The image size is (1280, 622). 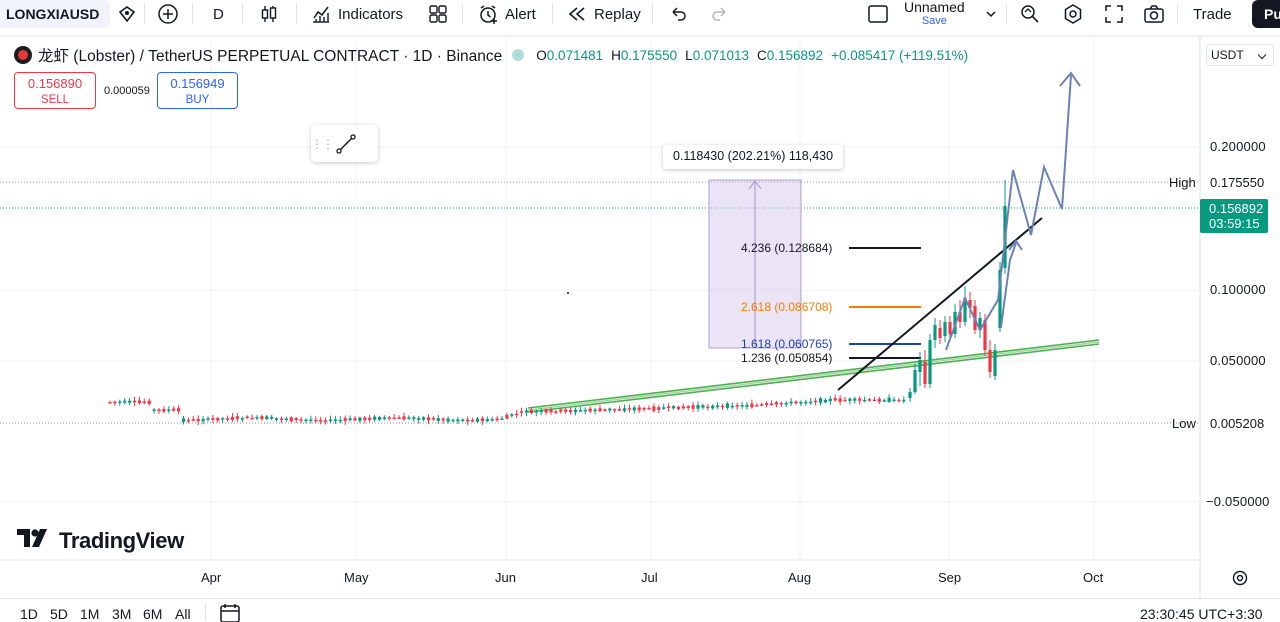 I want to click on range-all: All, so click(x=183, y=614).